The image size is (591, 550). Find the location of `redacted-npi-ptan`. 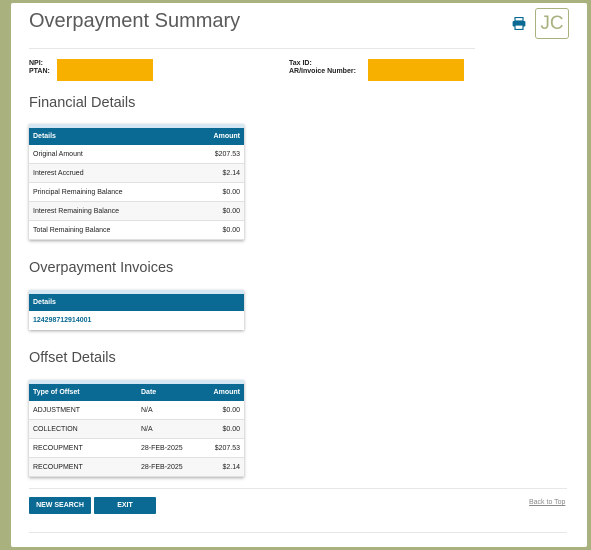

redacted-npi-ptan is located at coordinates (105, 70).